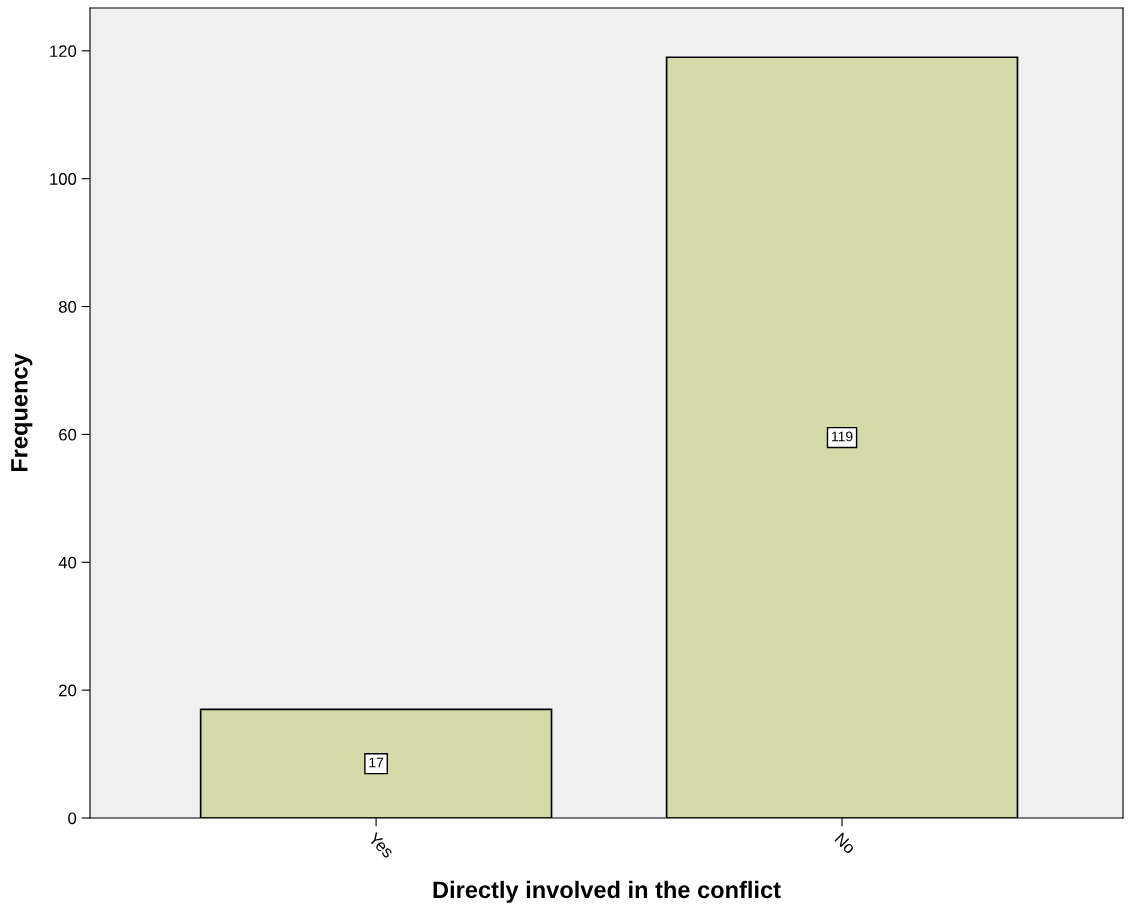  I want to click on x-tick-label: Yes, so click(381, 845).